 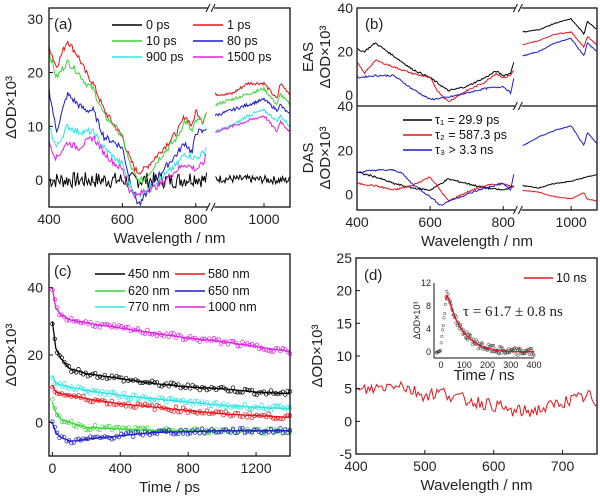 What do you see at coordinates (35, 19) in the screenshot?
I see `y-tick-label: 30` at bounding box center [35, 19].